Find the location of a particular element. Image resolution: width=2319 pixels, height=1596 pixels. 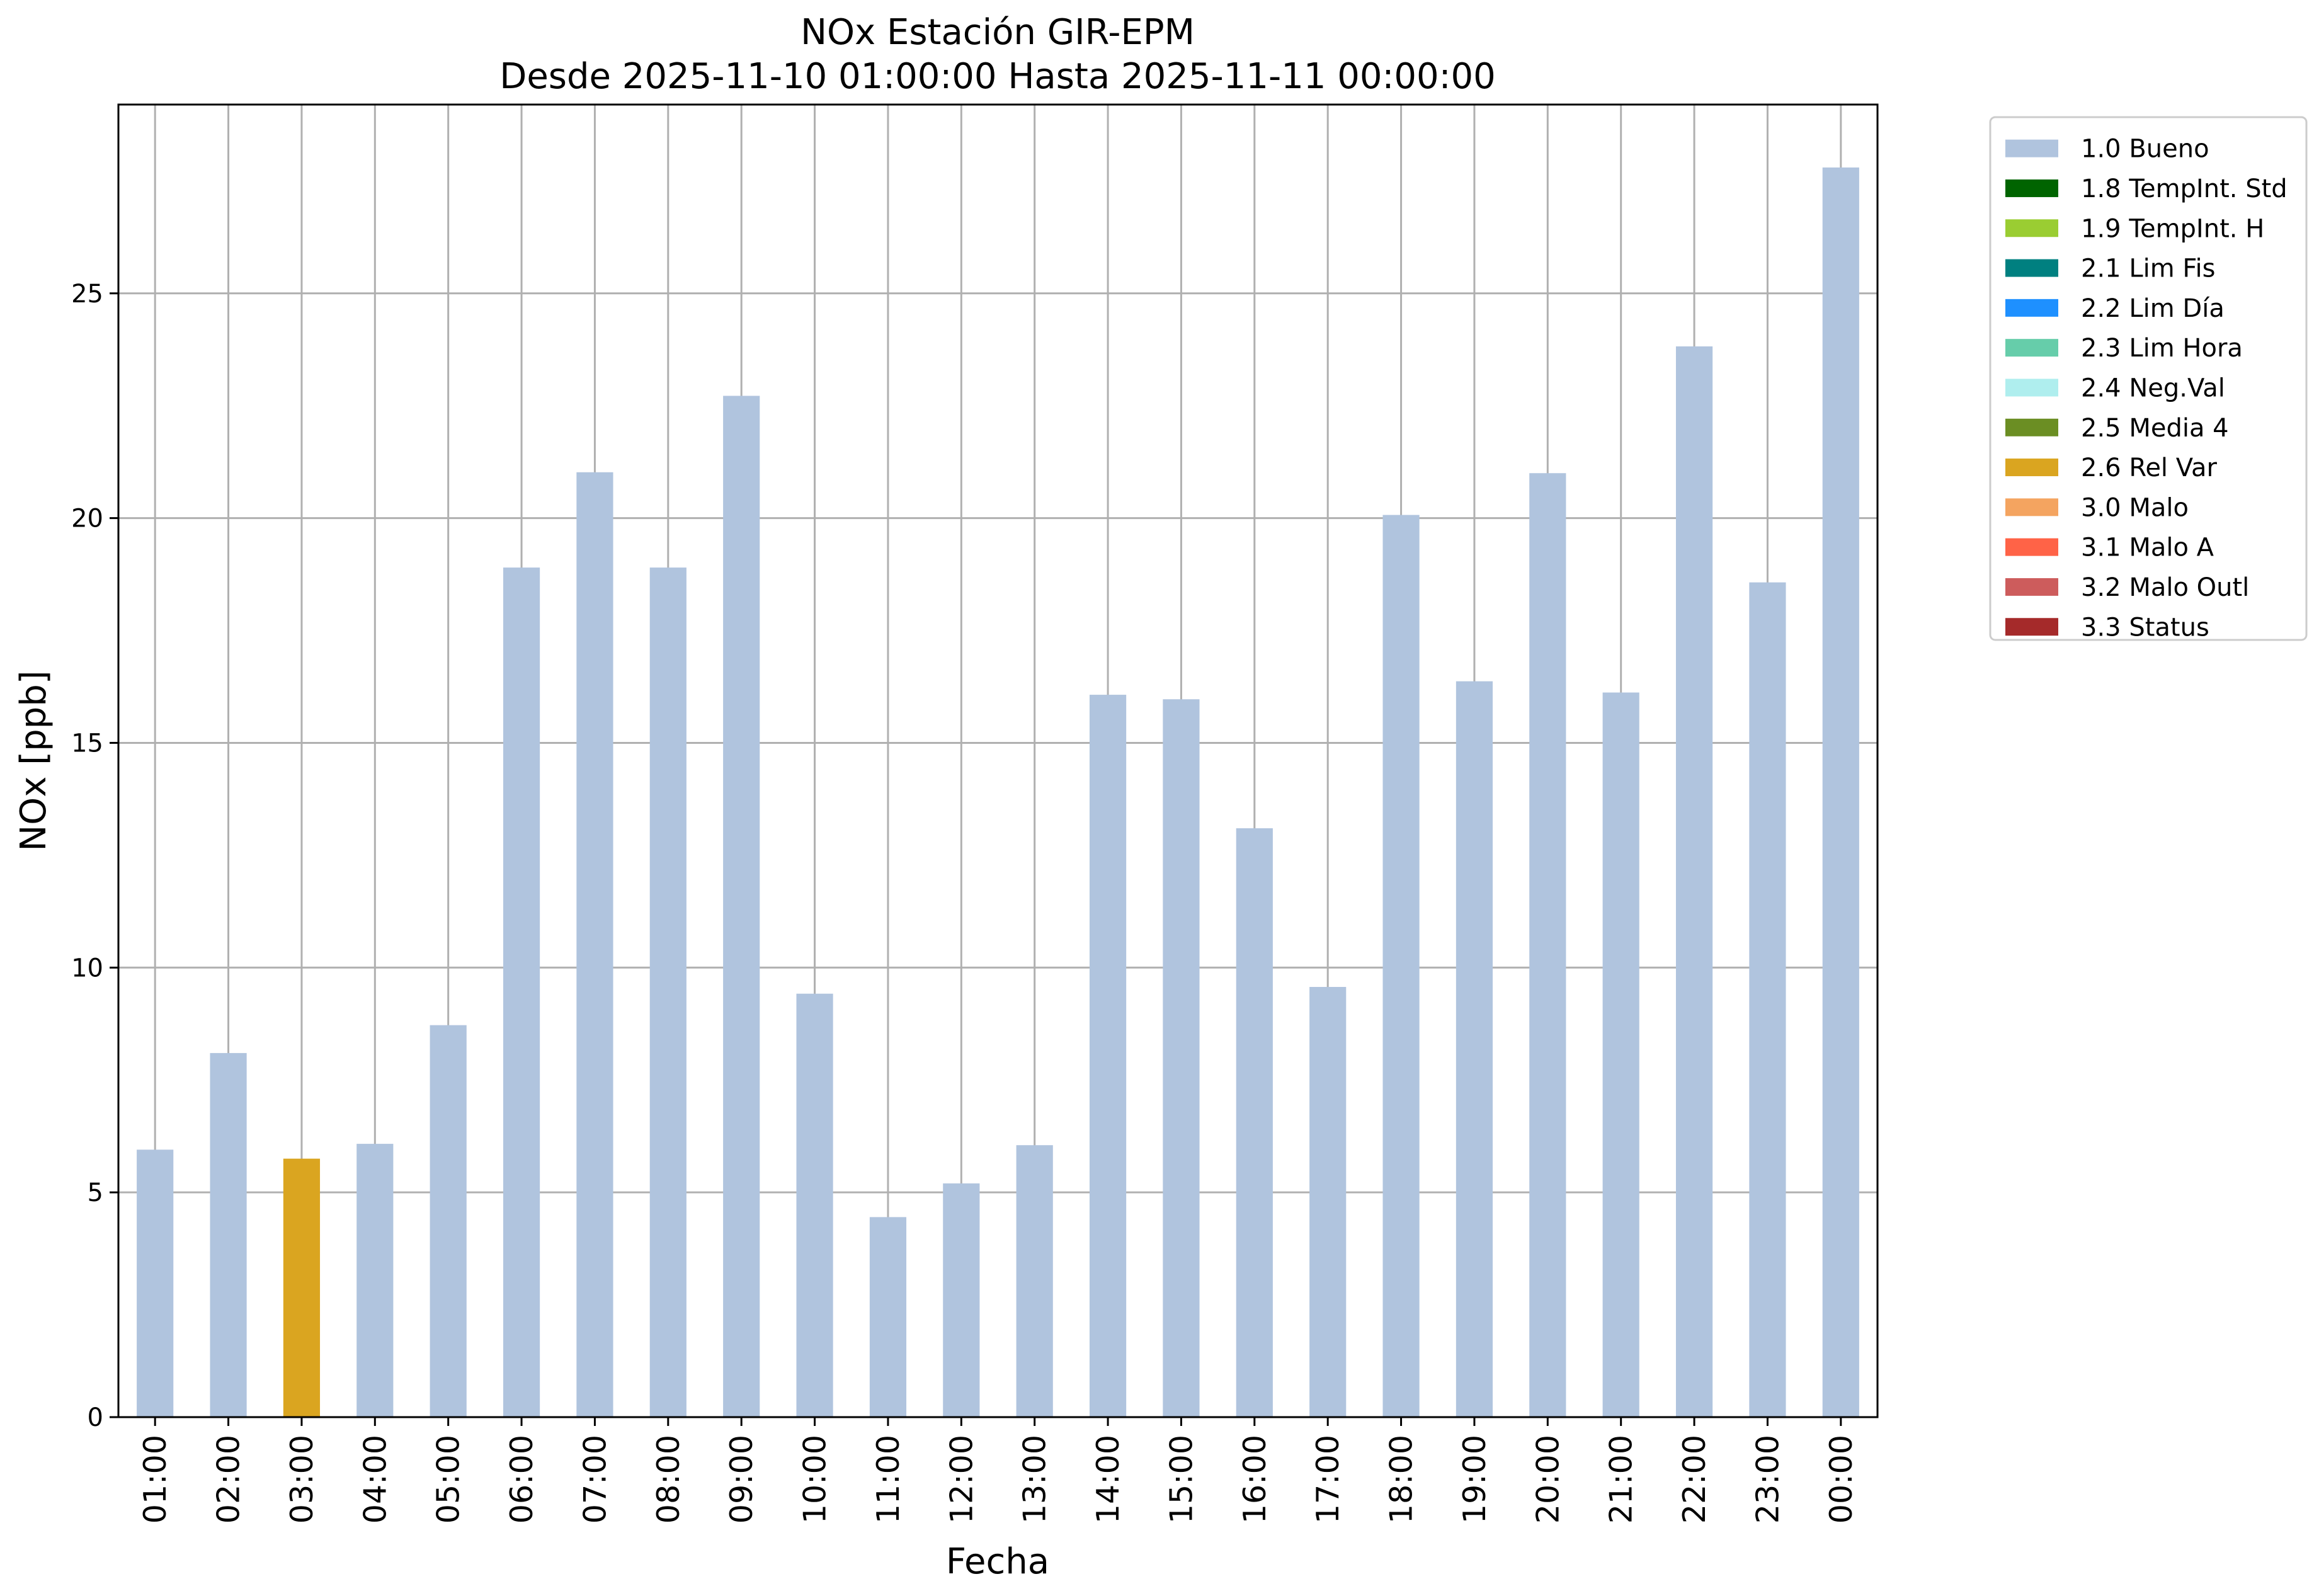

bar-06:00 is located at coordinates (521, 992).